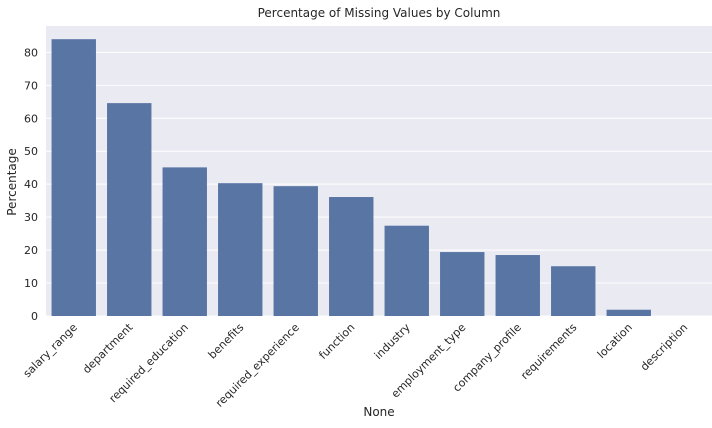  What do you see at coordinates (392, 341) in the screenshot?
I see `x-tick-label: industry` at bounding box center [392, 341].